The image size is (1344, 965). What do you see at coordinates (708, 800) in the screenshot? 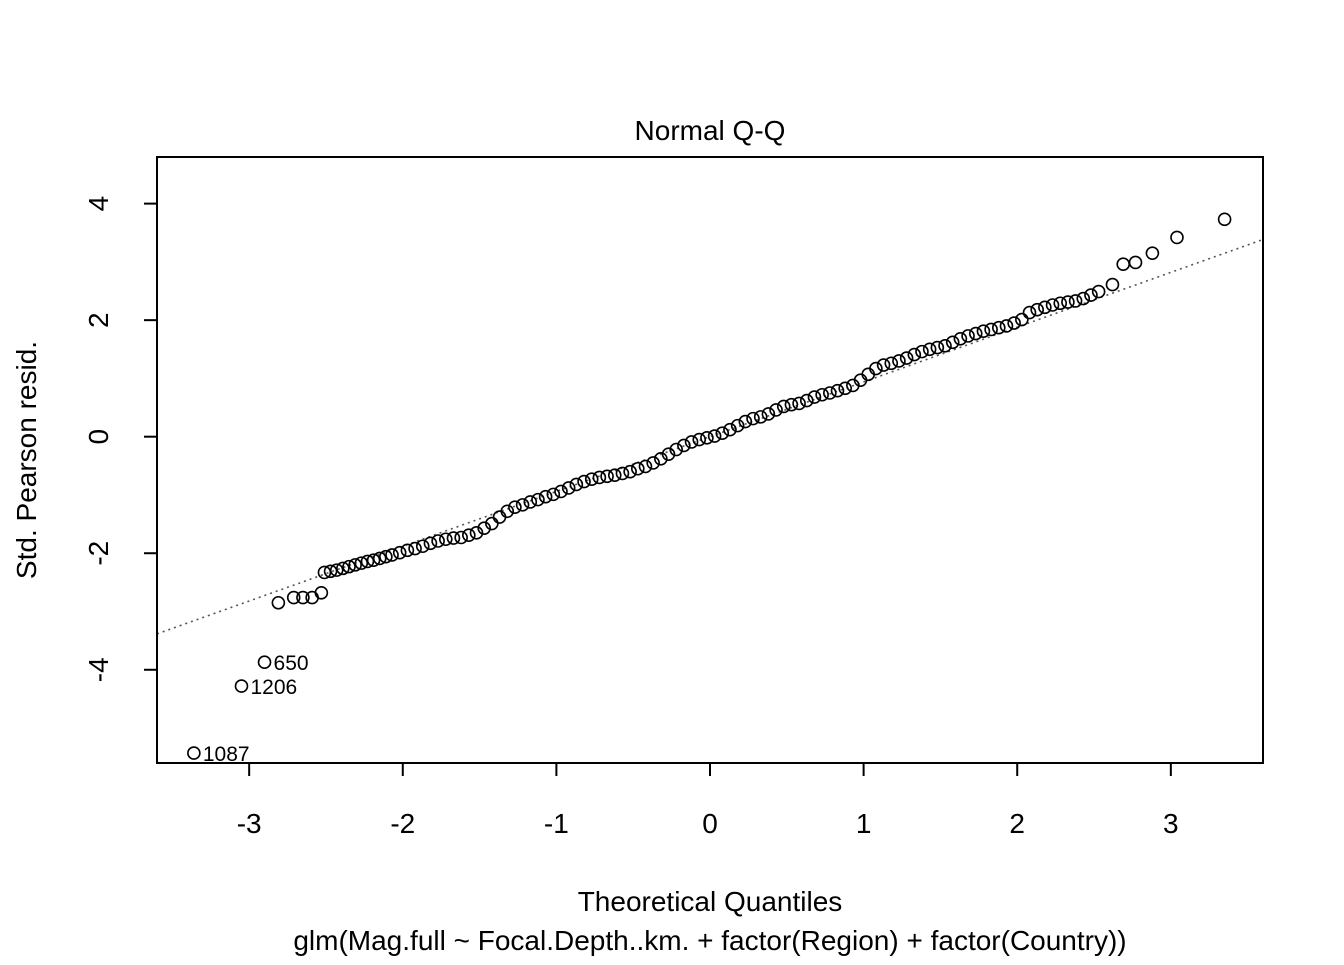
I see `x-axis: -3 -2 -1 0 1 2 3` at bounding box center [708, 800].